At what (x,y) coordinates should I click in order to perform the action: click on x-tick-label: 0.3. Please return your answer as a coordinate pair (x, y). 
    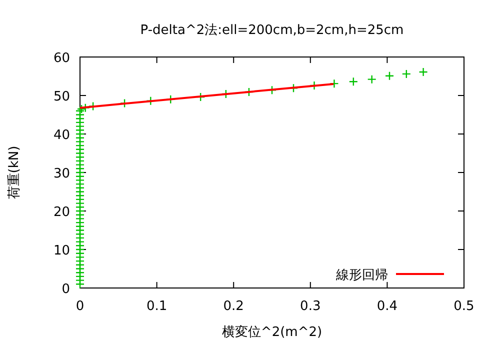
    Looking at the image, I should click on (310, 306).